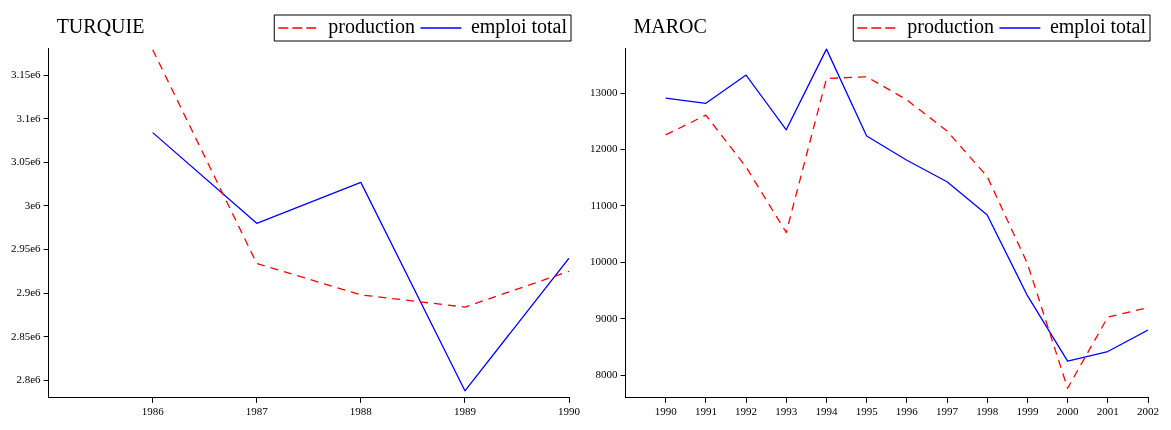 Image resolution: width=1171 pixels, height=430 pixels. What do you see at coordinates (100, 26) in the screenshot?
I see `chart-title: TURQUIE` at bounding box center [100, 26].